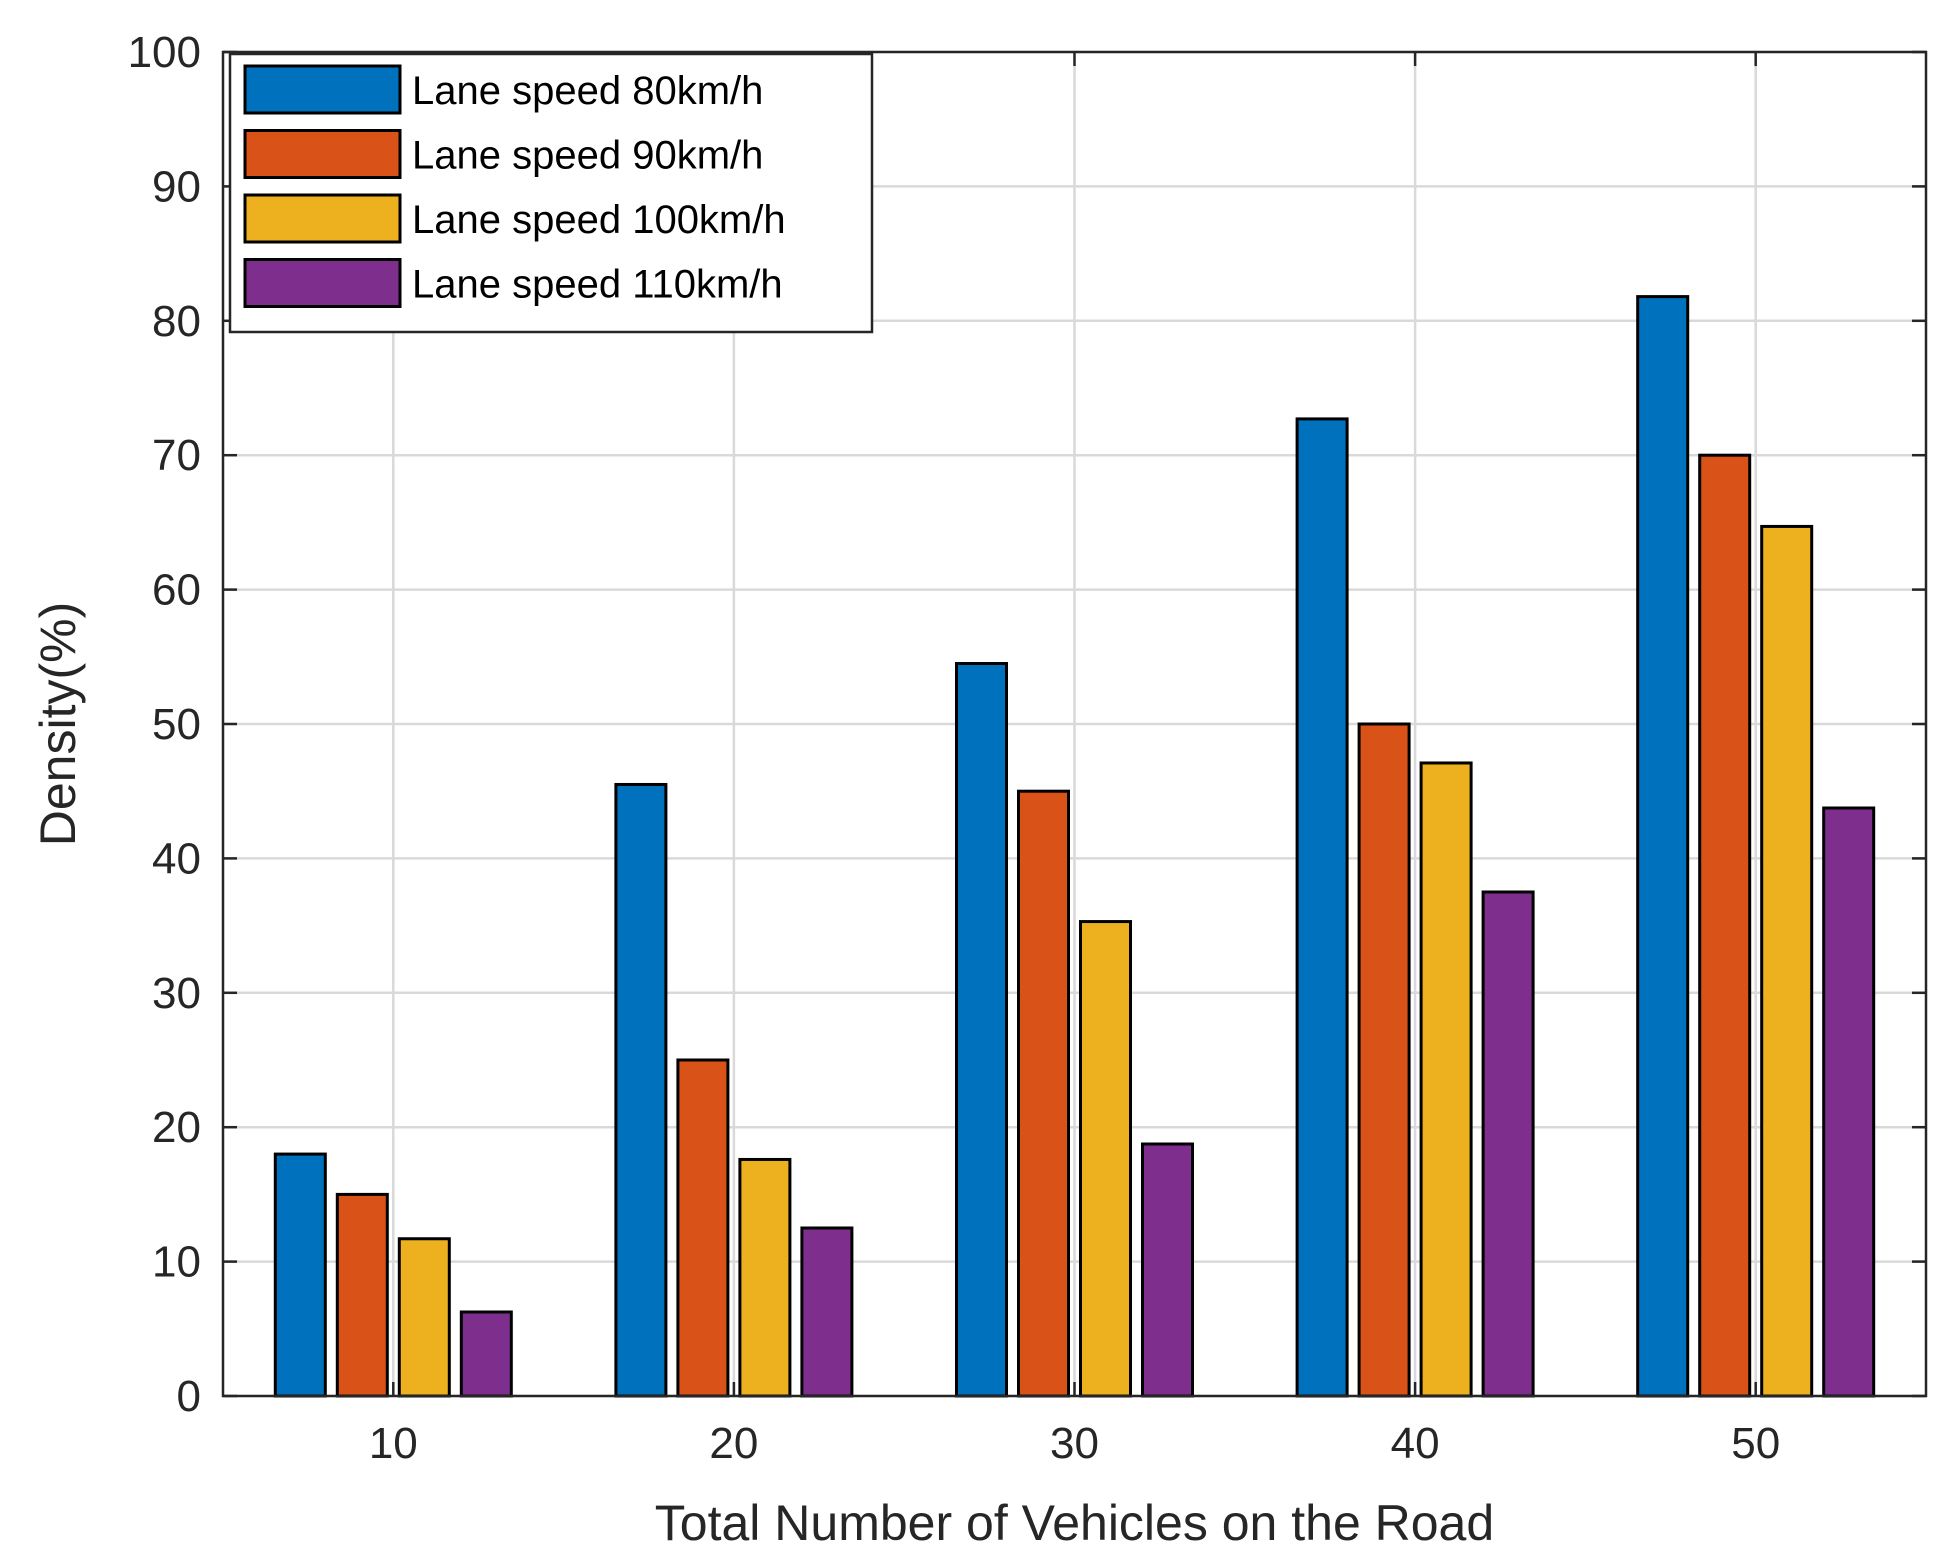  What do you see at coordinates (1415, 1443) in the screenshot?
I see `x-tick-label: 40` at bounding box center [1415, 1443].